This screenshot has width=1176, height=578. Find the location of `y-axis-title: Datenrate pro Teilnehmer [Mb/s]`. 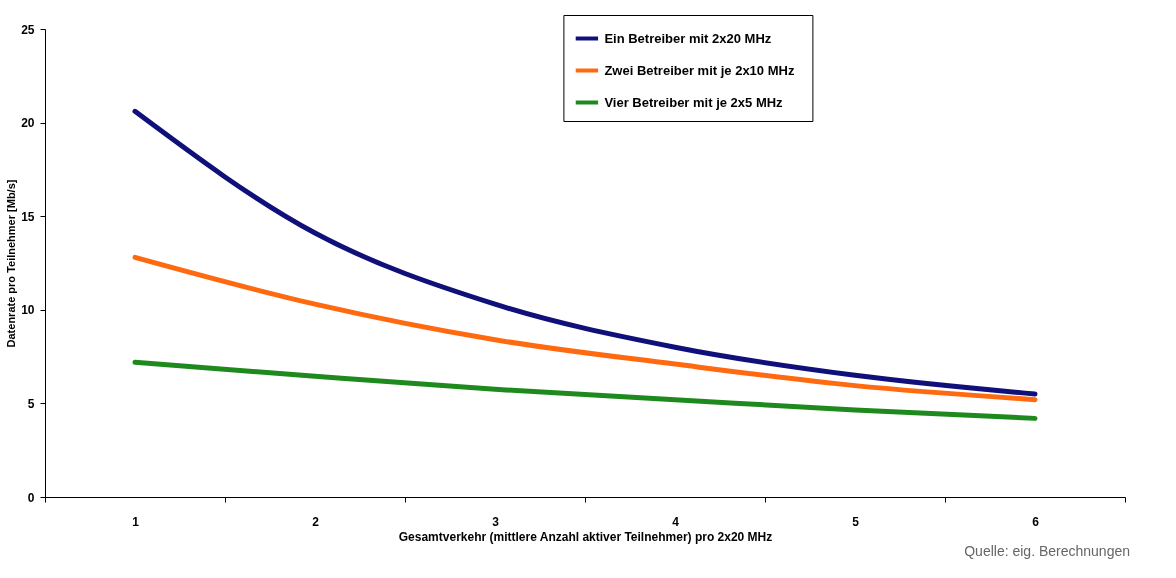

y-axis-title: Datenrate pro Teilnehmer [Mb/s] is located at coordinates (11, 263).